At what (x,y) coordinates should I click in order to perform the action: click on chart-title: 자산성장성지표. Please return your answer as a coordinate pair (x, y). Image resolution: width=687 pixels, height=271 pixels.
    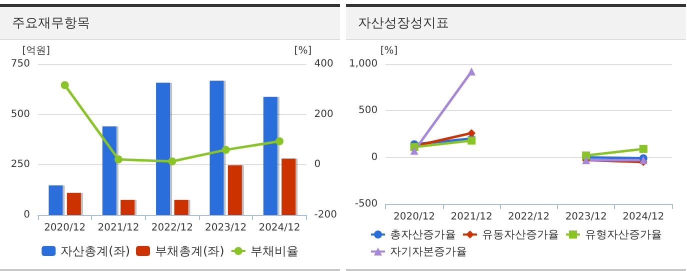
    Looking at the image, I should click on (516, 23).